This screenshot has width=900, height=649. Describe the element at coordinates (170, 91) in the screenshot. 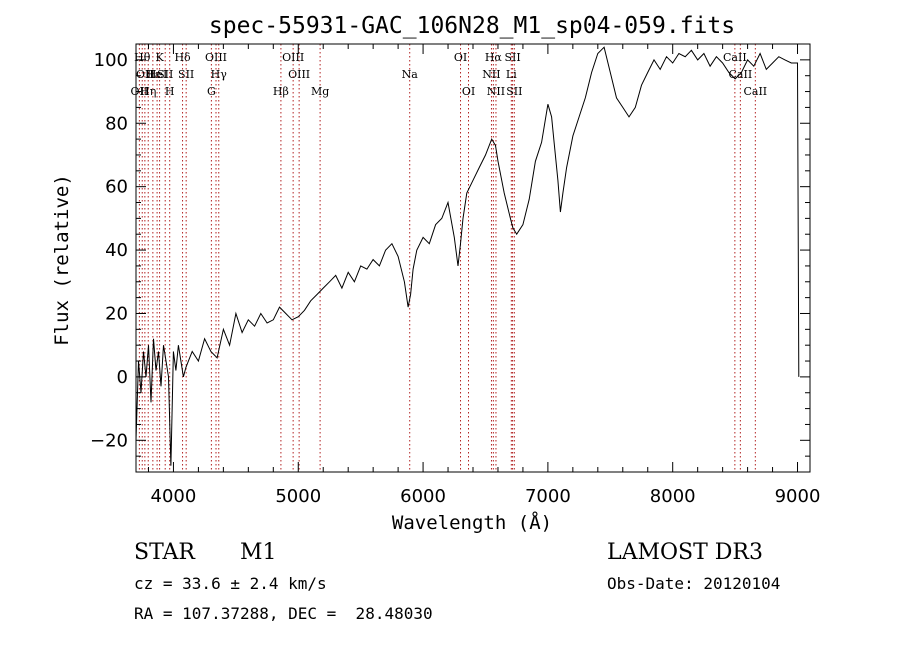

I see `line-label: H` at that location.